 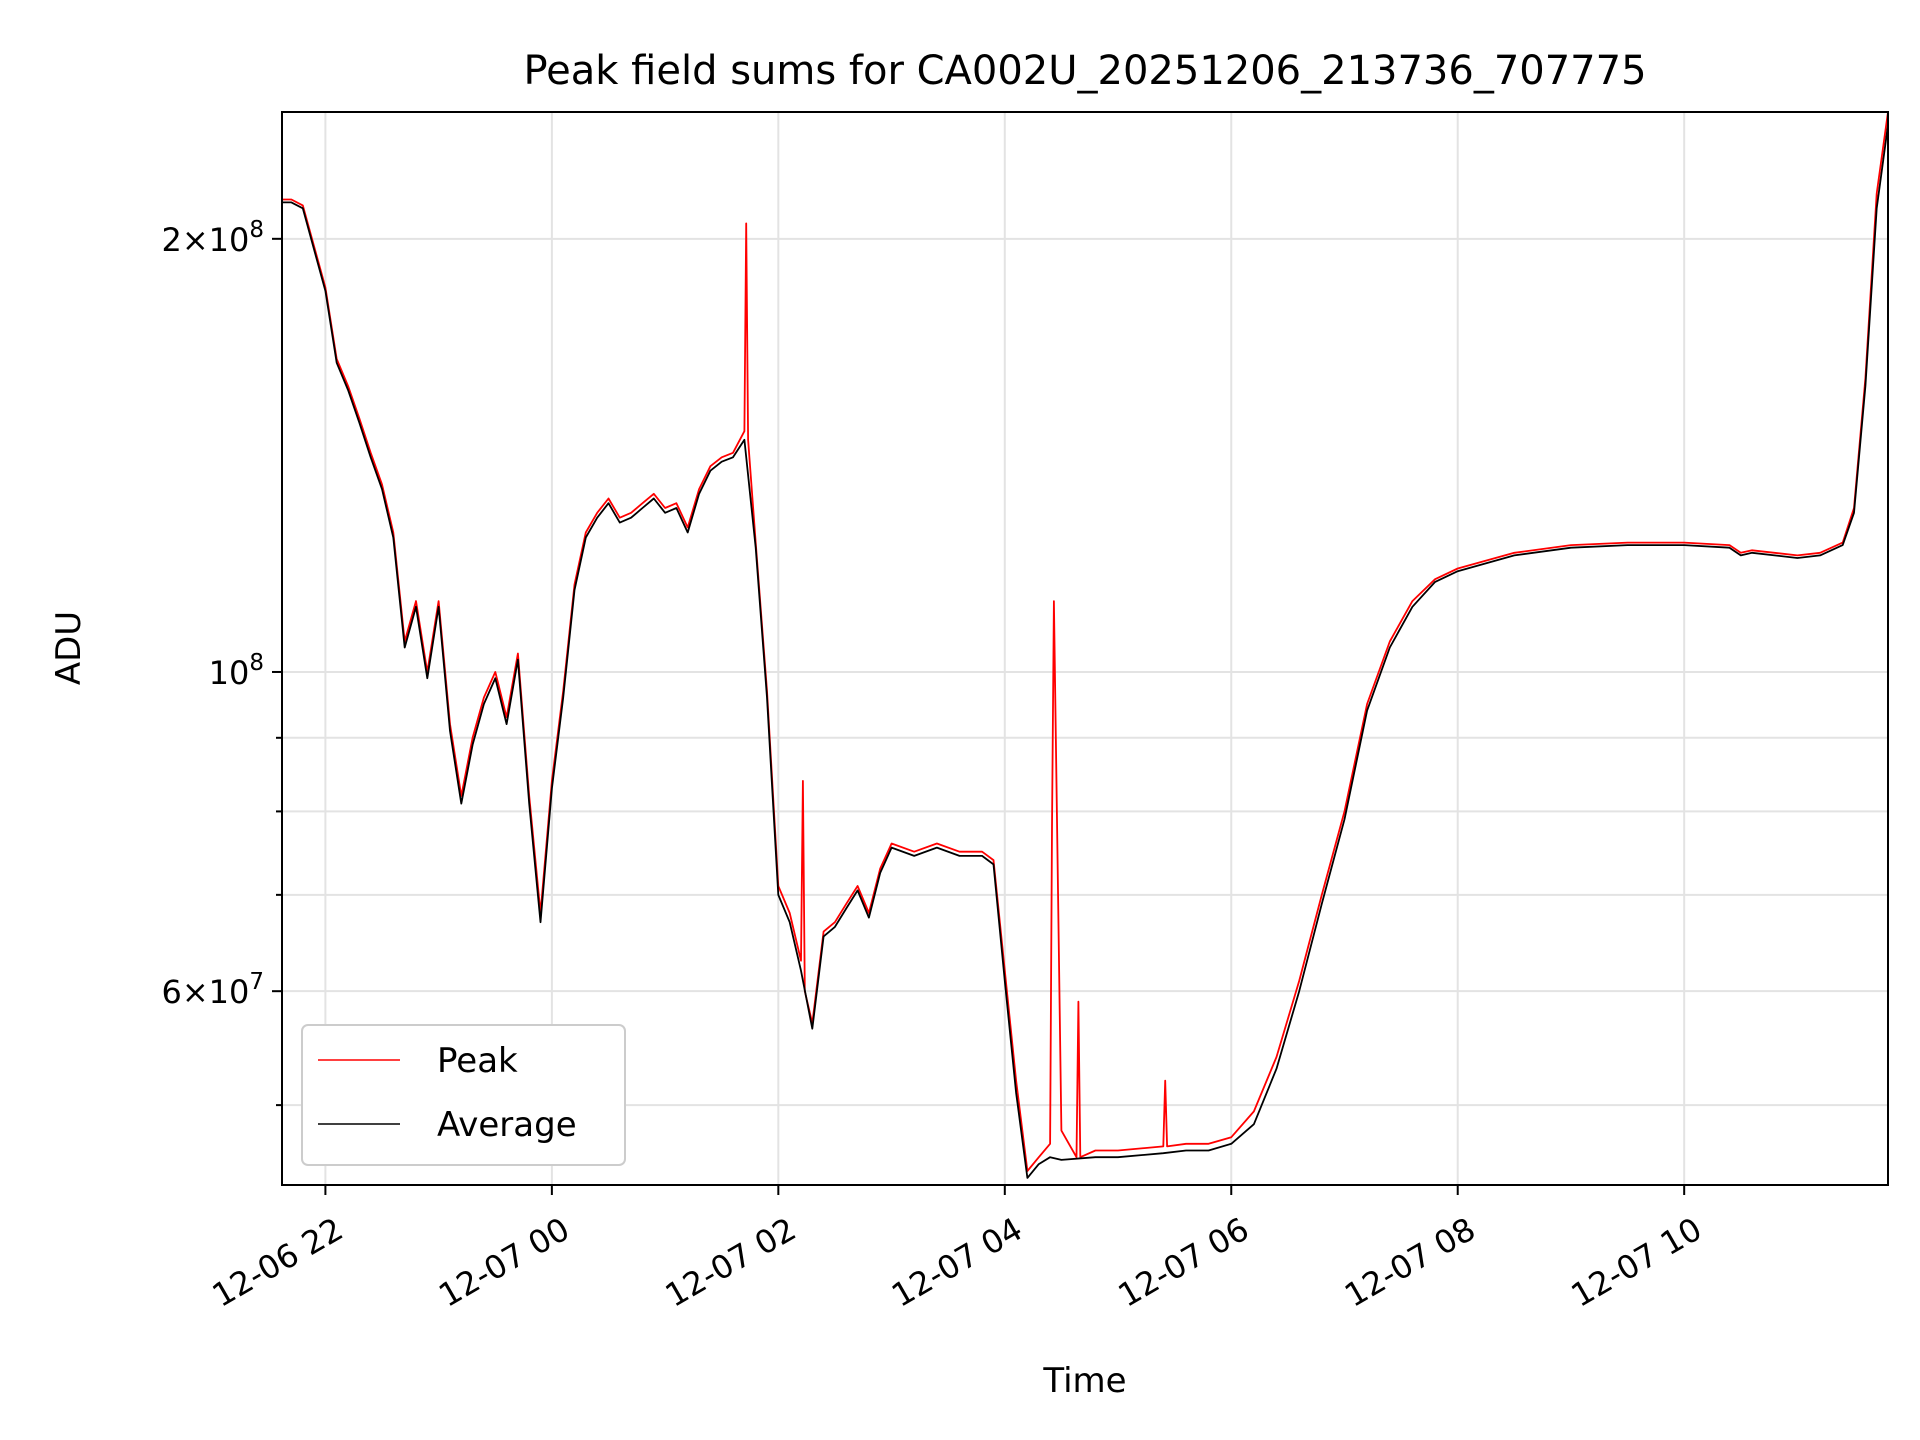 What do you see at coordinates (477, 1061) in the screenshot?
I see `legend-label-peak: Peak` at bounding box center [477, 1061].